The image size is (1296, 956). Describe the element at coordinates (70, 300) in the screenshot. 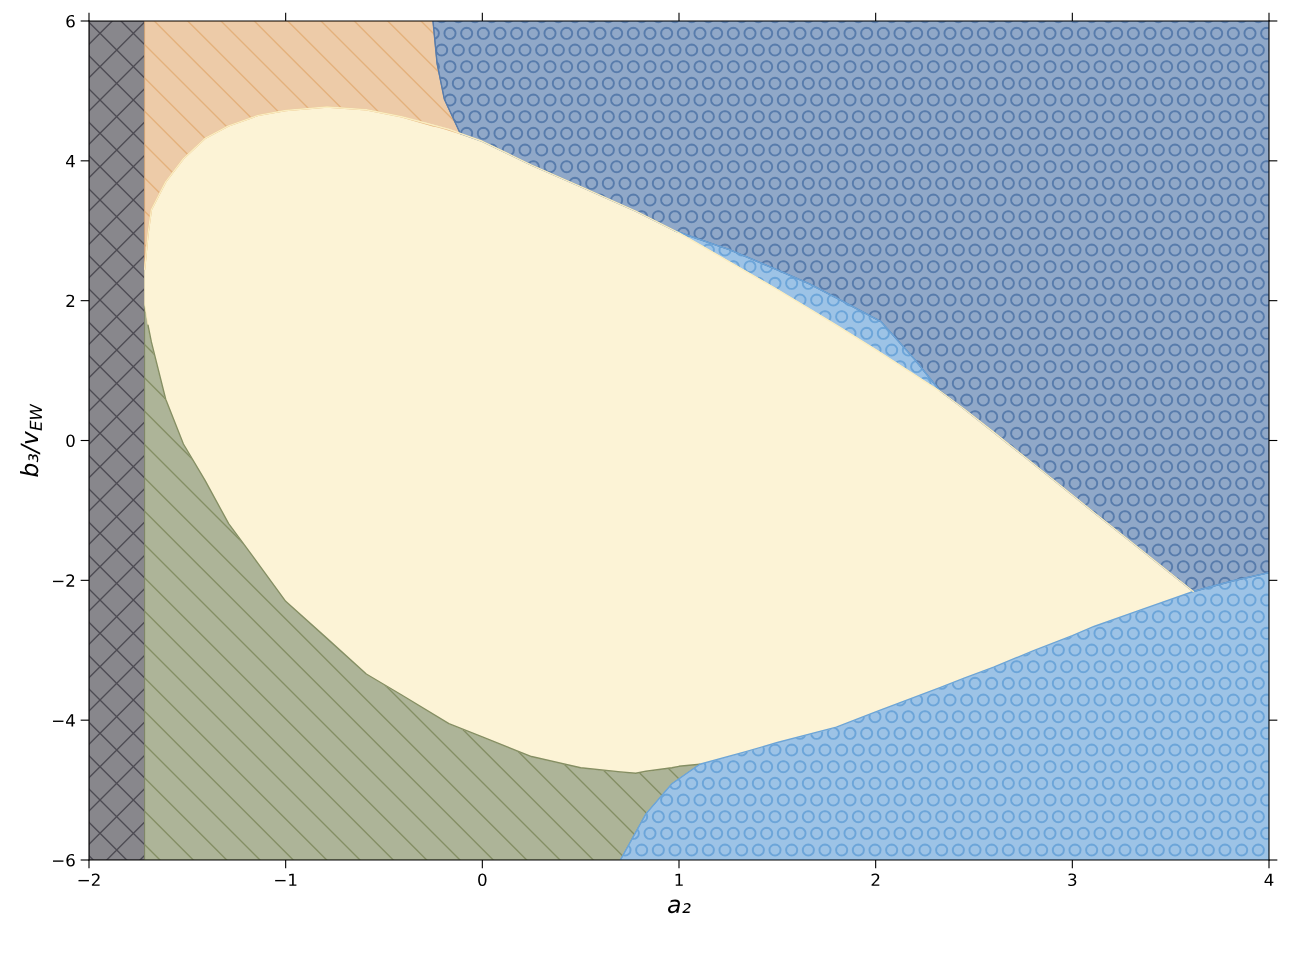

I see `y-tick-label: 2` at that location.